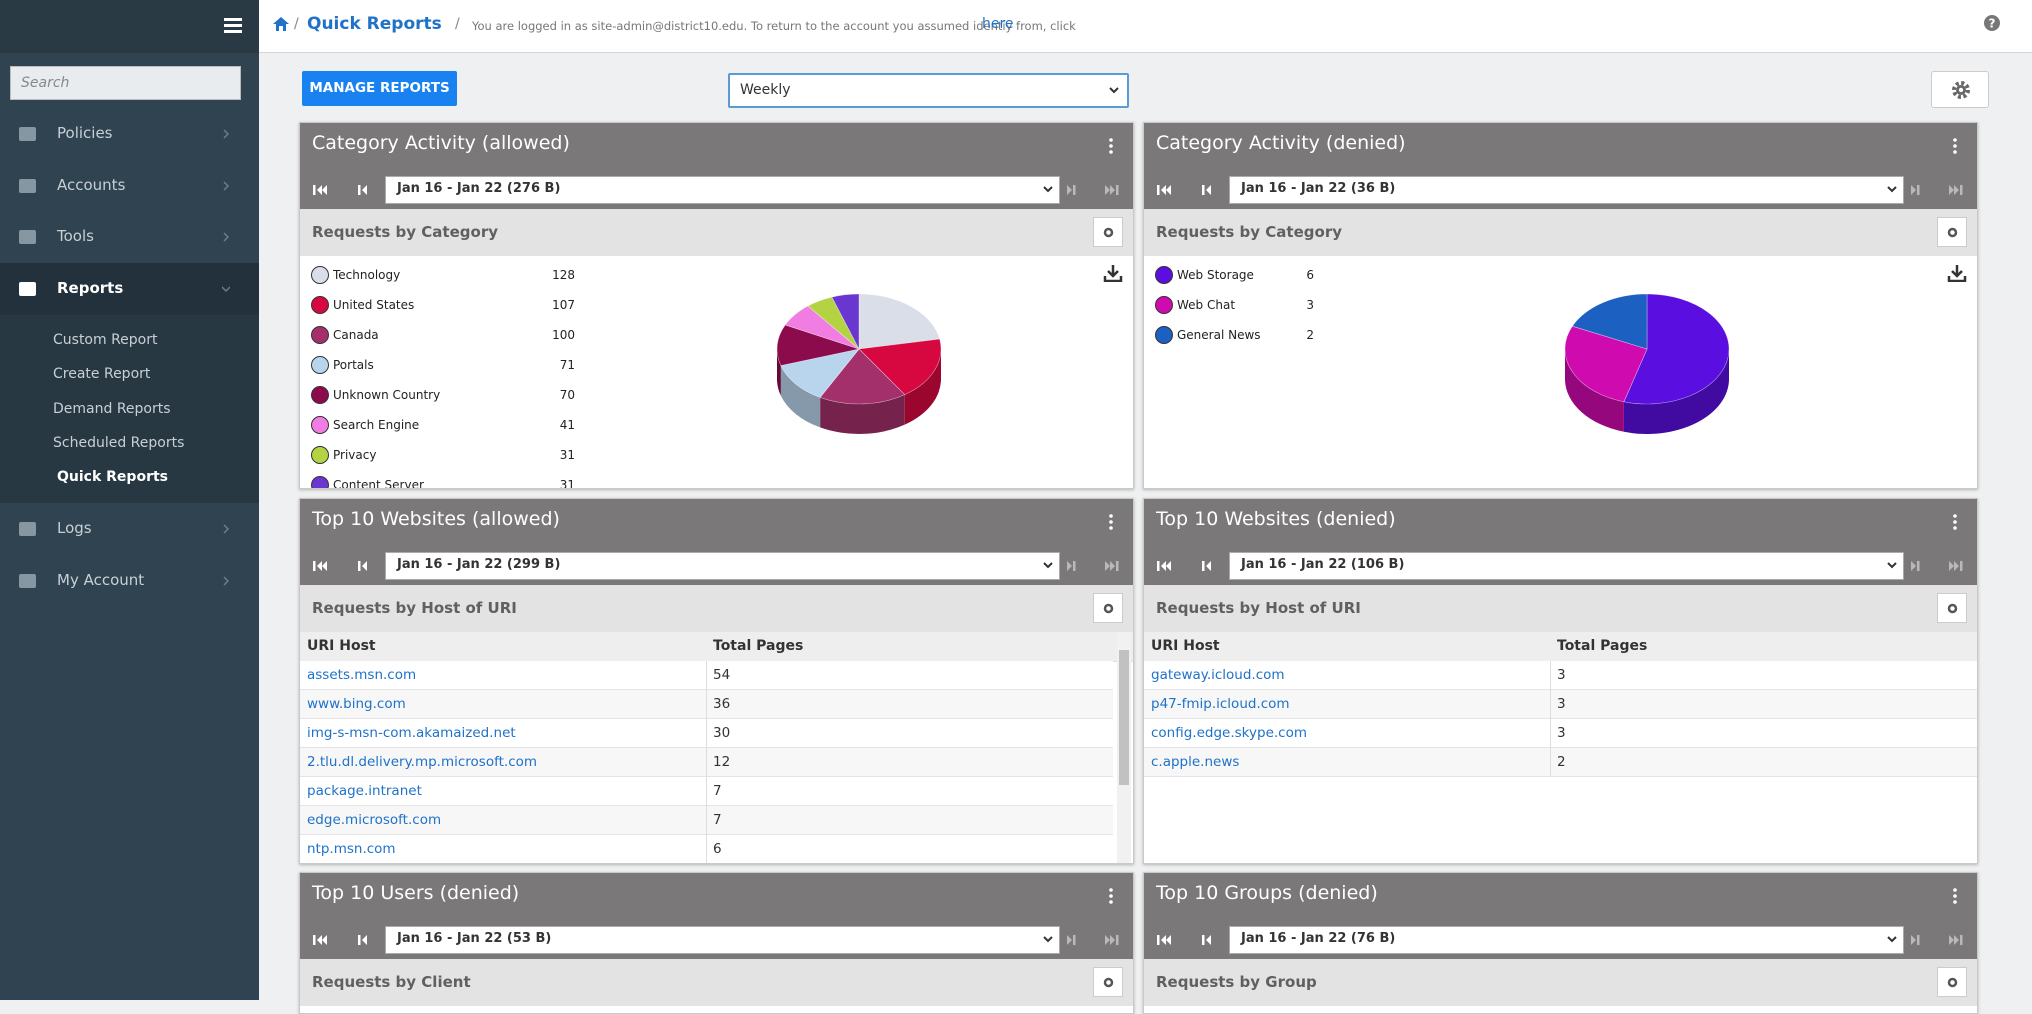 This screenshot has width=2032, height=1014. I want to click on manage-reports-button: MANAGE REPORTS, so click(379, 88).